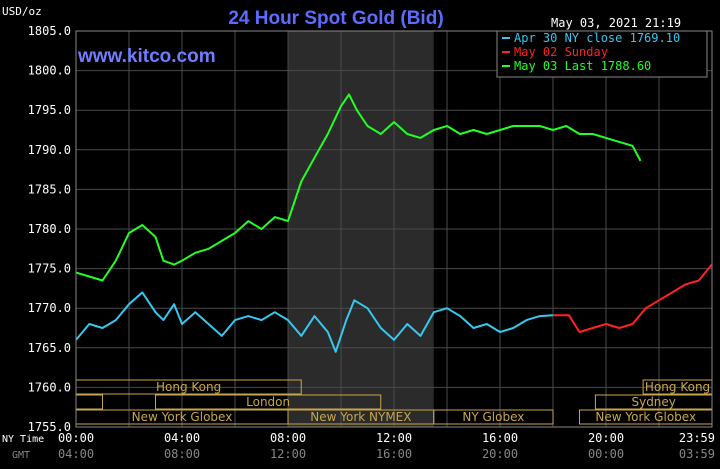 The image size is (720, 469). Describe the element at coordinates (697, 438) in the screenshot. I see `ny-time-tick: 23:59` at that location.